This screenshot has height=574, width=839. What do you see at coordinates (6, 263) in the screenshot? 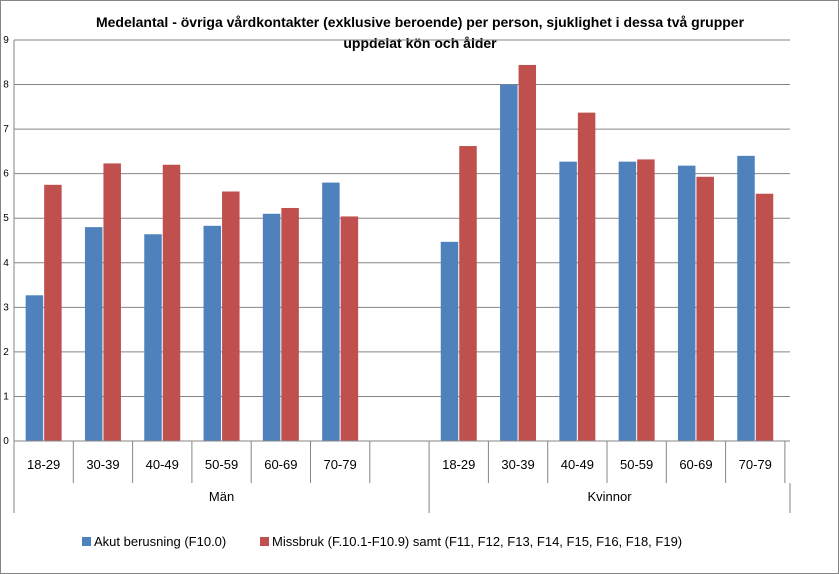
I see `y-tick-label: 4` at bounding box center [6, 263].